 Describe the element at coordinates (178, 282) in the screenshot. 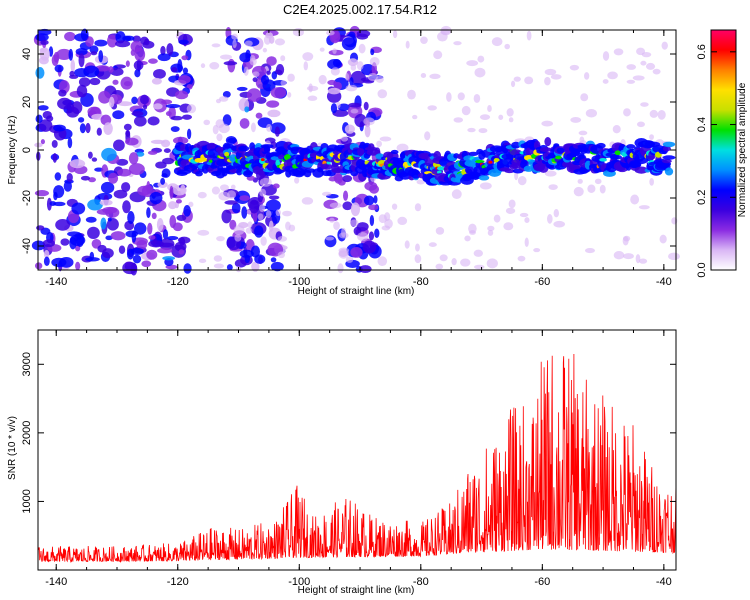

I see `x-tick-label: -120` at that location.